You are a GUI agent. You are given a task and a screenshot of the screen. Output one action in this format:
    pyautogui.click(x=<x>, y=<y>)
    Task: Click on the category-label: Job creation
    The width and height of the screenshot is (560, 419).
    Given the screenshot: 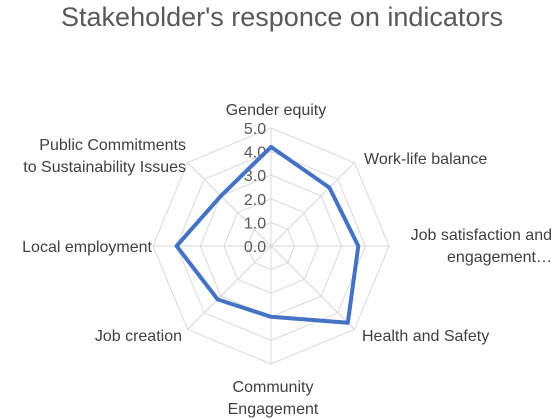 What is the action you would take?
    pyautogui.click(x=138, y=336)
    